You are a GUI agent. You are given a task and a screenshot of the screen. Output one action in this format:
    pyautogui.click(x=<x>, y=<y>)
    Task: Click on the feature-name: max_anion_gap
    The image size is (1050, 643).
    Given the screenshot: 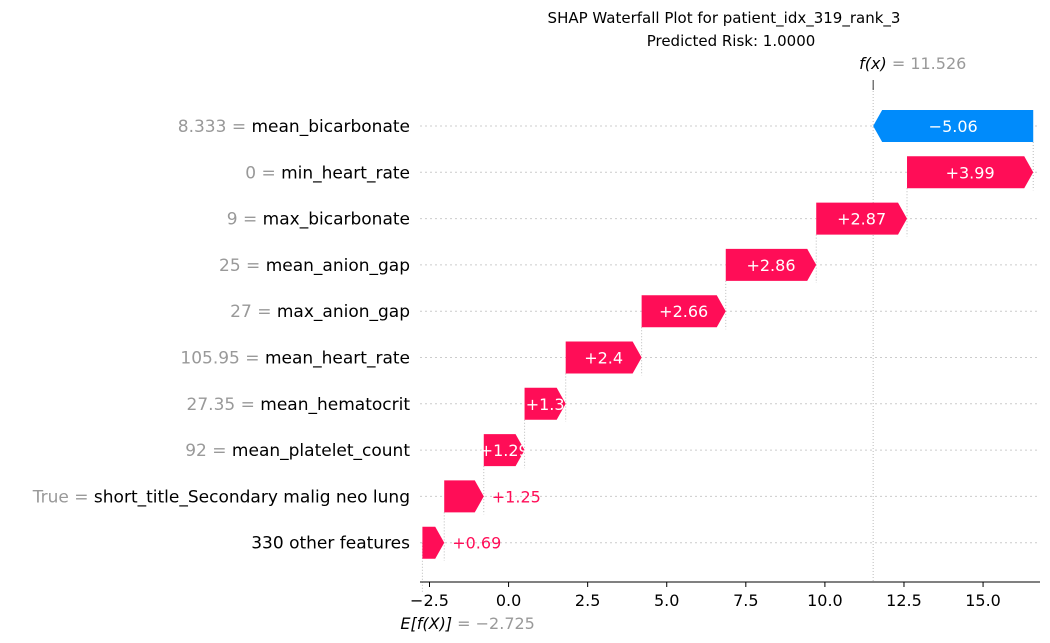 What is the action you would take?
    pyautogui.click(x=343, y=312)
    